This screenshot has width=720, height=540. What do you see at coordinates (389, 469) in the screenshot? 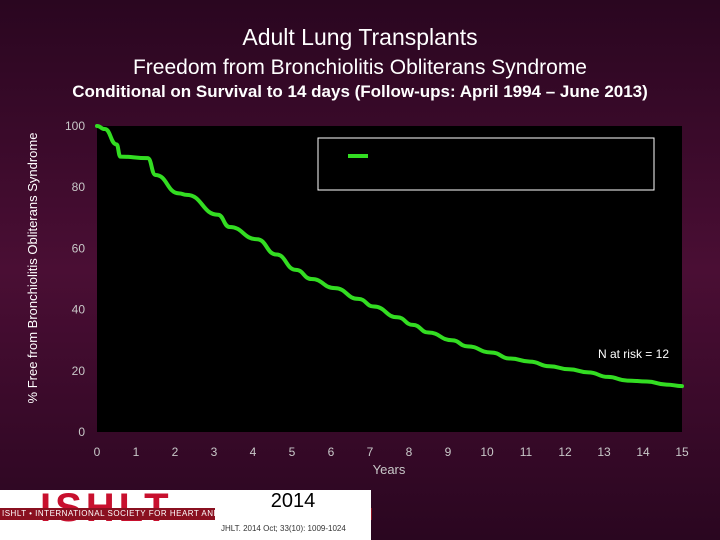
I see `x-axis-label: Years` at bounding box center [389, 469].